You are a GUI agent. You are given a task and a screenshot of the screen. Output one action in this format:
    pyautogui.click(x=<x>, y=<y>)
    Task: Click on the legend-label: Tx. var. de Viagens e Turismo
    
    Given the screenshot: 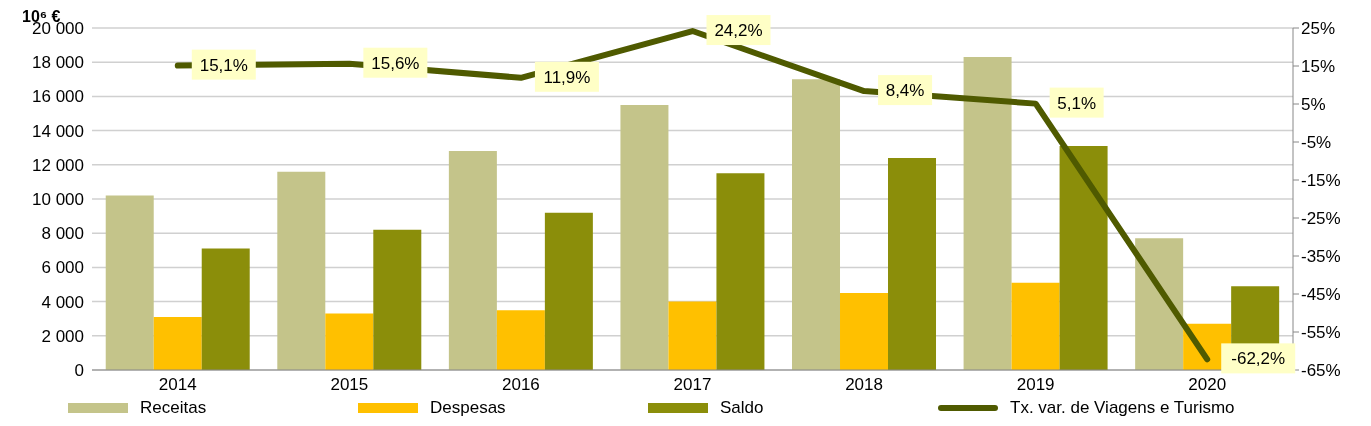 What is the action you would take?
    pyautogui.click(x=1122, y=408)
    